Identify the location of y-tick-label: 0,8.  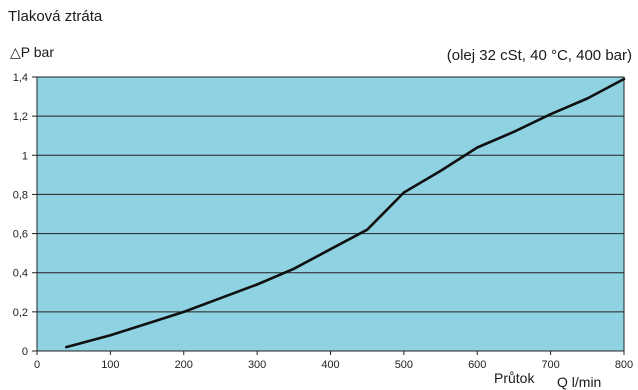
(20, 195).